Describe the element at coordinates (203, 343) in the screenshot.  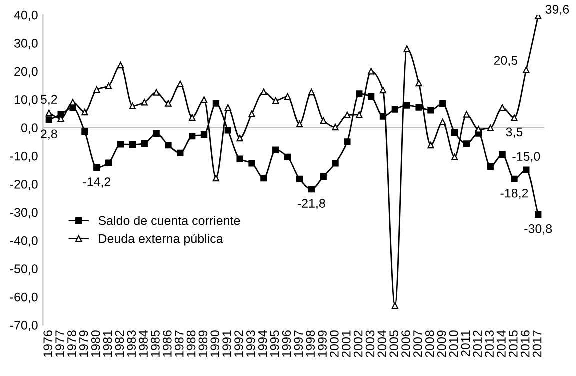
I see `x-tick-label: 1989` at that location.